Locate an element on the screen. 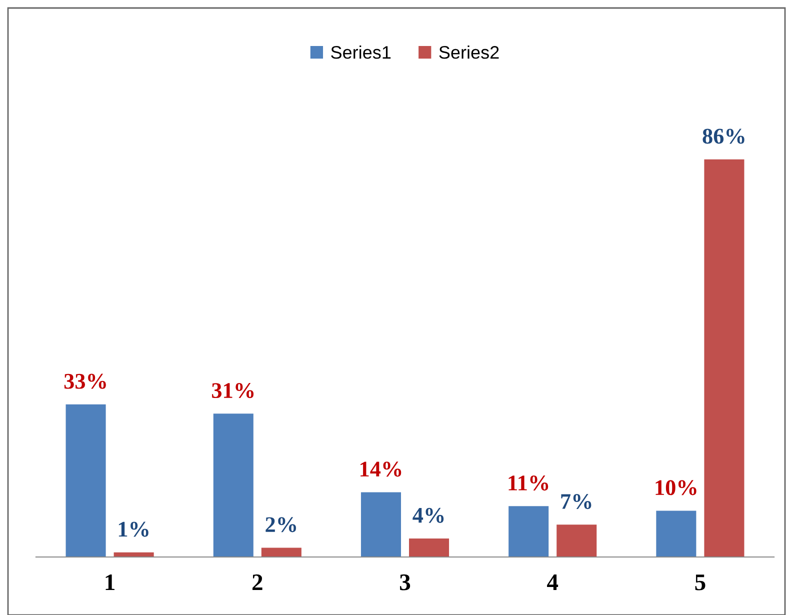 This screenshot has height=615, width=792. x-tick-label: 3 is located at coordinates (405, 582).